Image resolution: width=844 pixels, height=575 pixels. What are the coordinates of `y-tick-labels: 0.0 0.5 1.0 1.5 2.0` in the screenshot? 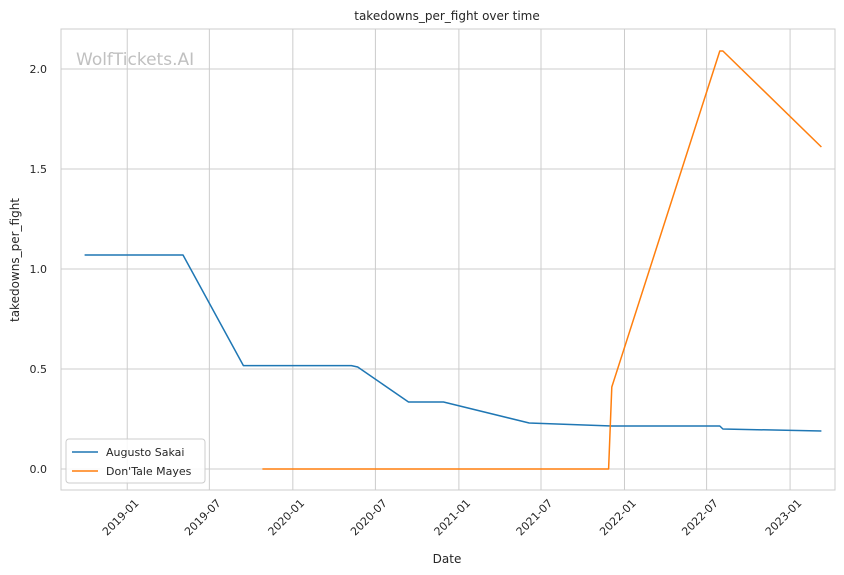 It's located at (39, 269).